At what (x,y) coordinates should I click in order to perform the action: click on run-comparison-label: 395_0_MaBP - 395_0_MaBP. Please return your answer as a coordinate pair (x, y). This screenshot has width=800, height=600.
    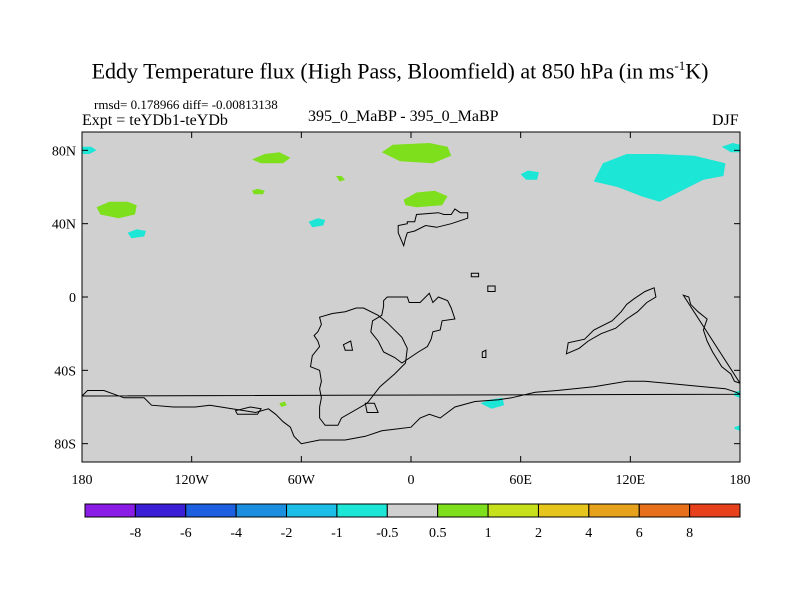
    Looking at the image, I should click on (403, 116).